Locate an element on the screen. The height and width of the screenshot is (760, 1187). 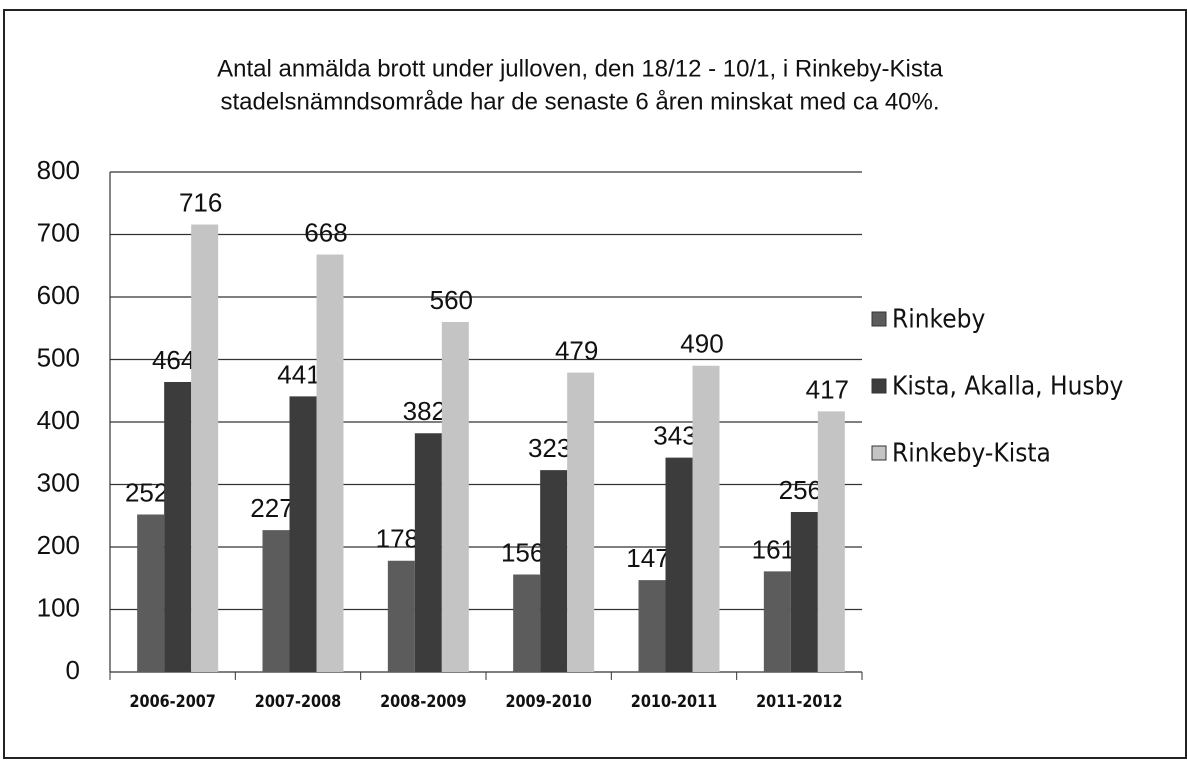
data-label: 479 is located at coordinates (576, 351).